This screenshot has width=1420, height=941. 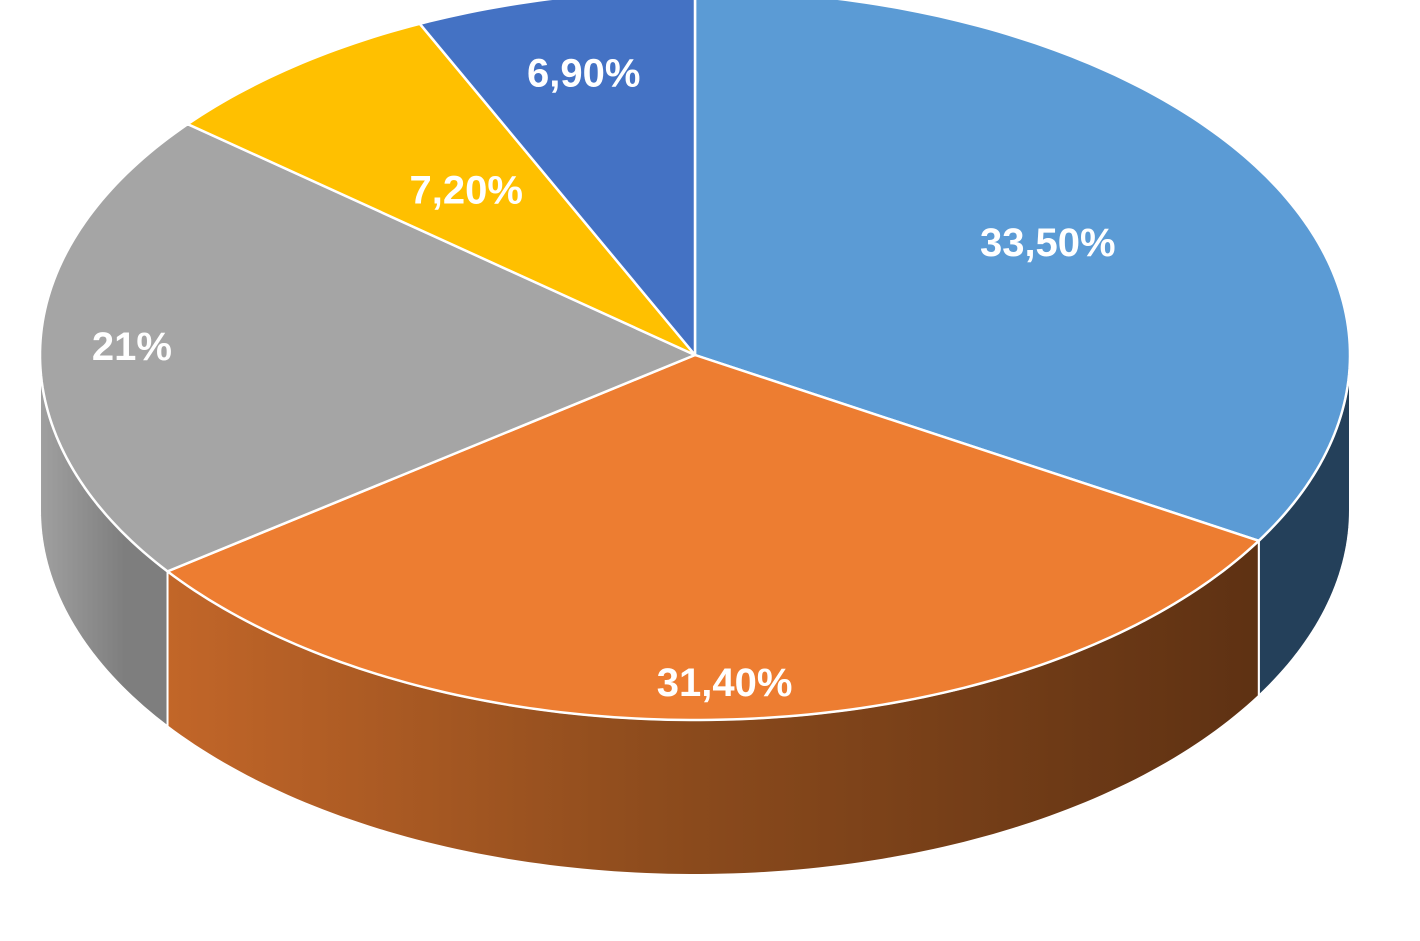 I want to click on slice-label-6-90: 6,90%, so click(x=583, y=73).